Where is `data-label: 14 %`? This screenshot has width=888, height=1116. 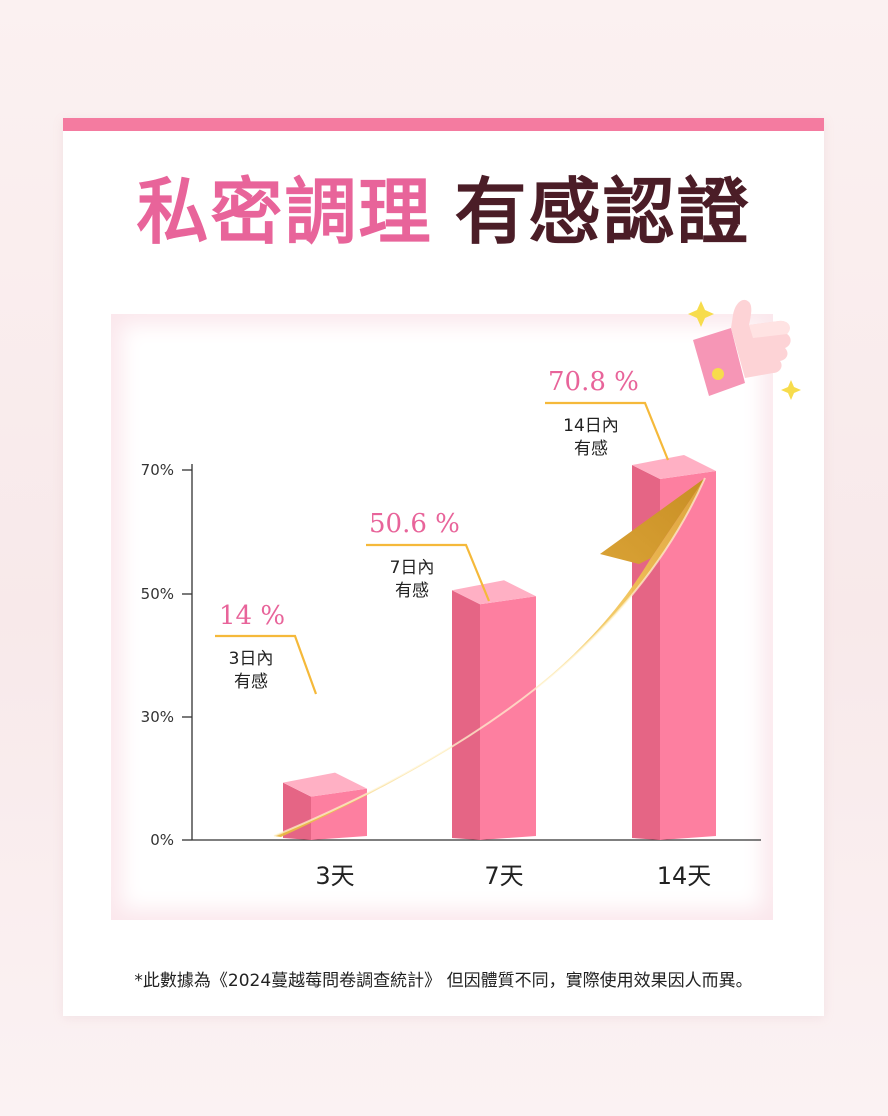 data-label: 14 % is located at coordinates (252, 616).